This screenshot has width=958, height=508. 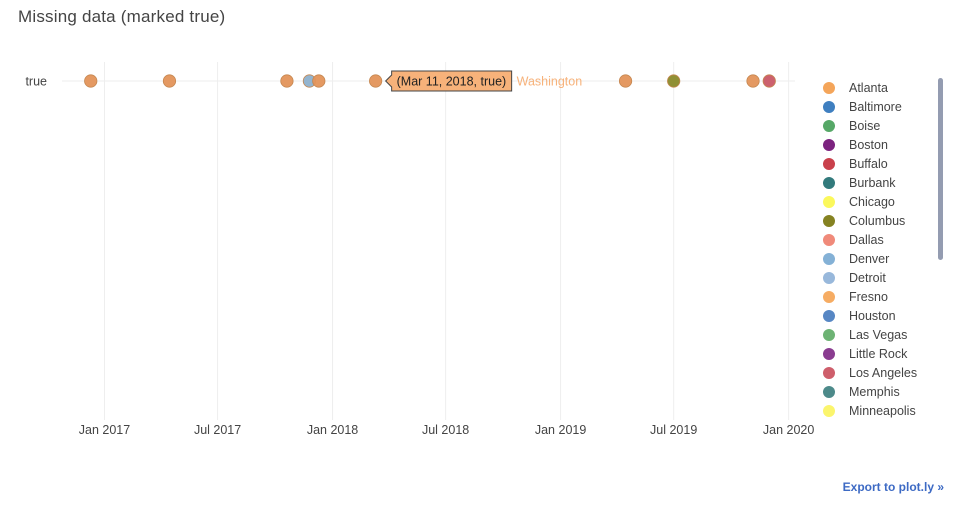 What do you see at coordinates (875, 106) in the screenshot?
I see `legend-label: Baltimore` at bounding box center [875, 106].